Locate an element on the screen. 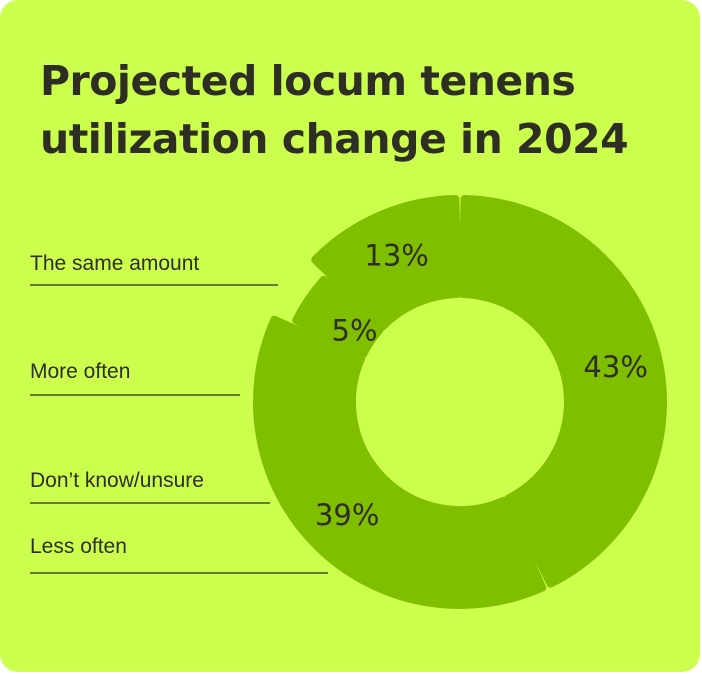 The height and width of the screenshot is (674, 702). legend-label: The same amount is located at coordinates (114, 263).